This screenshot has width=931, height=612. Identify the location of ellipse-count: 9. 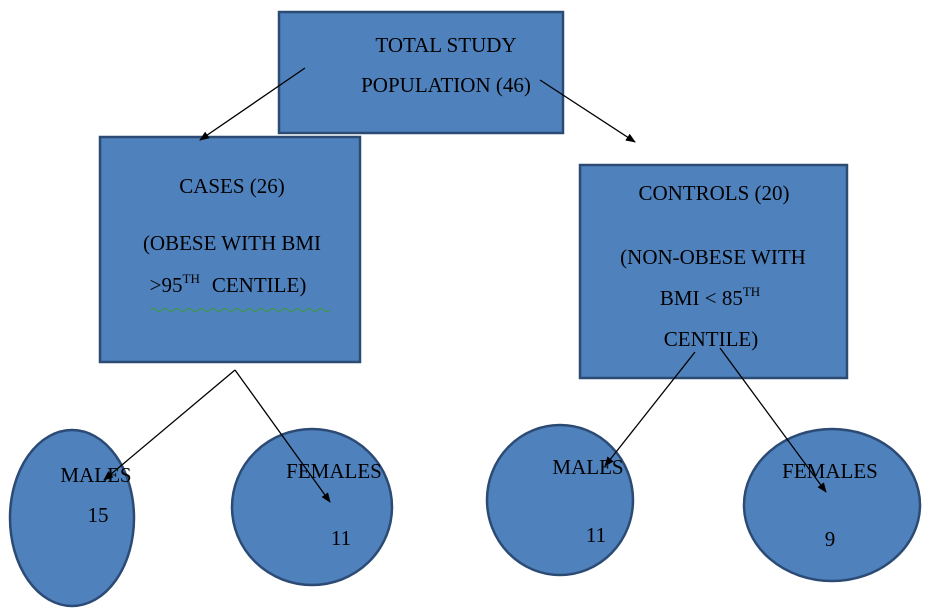
(830, 539).